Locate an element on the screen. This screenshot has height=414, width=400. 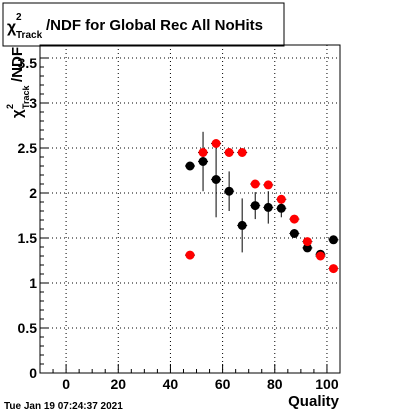
y-tick-label: 0 is located at coordinates (33, 373).